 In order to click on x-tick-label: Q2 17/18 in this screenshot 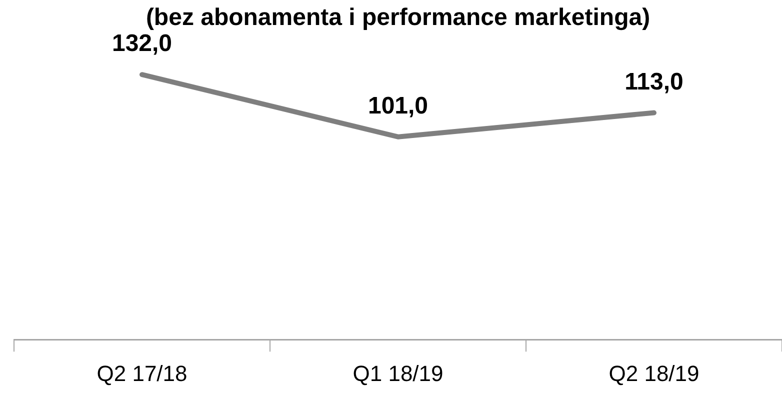, I will do `click(142, 373)`.